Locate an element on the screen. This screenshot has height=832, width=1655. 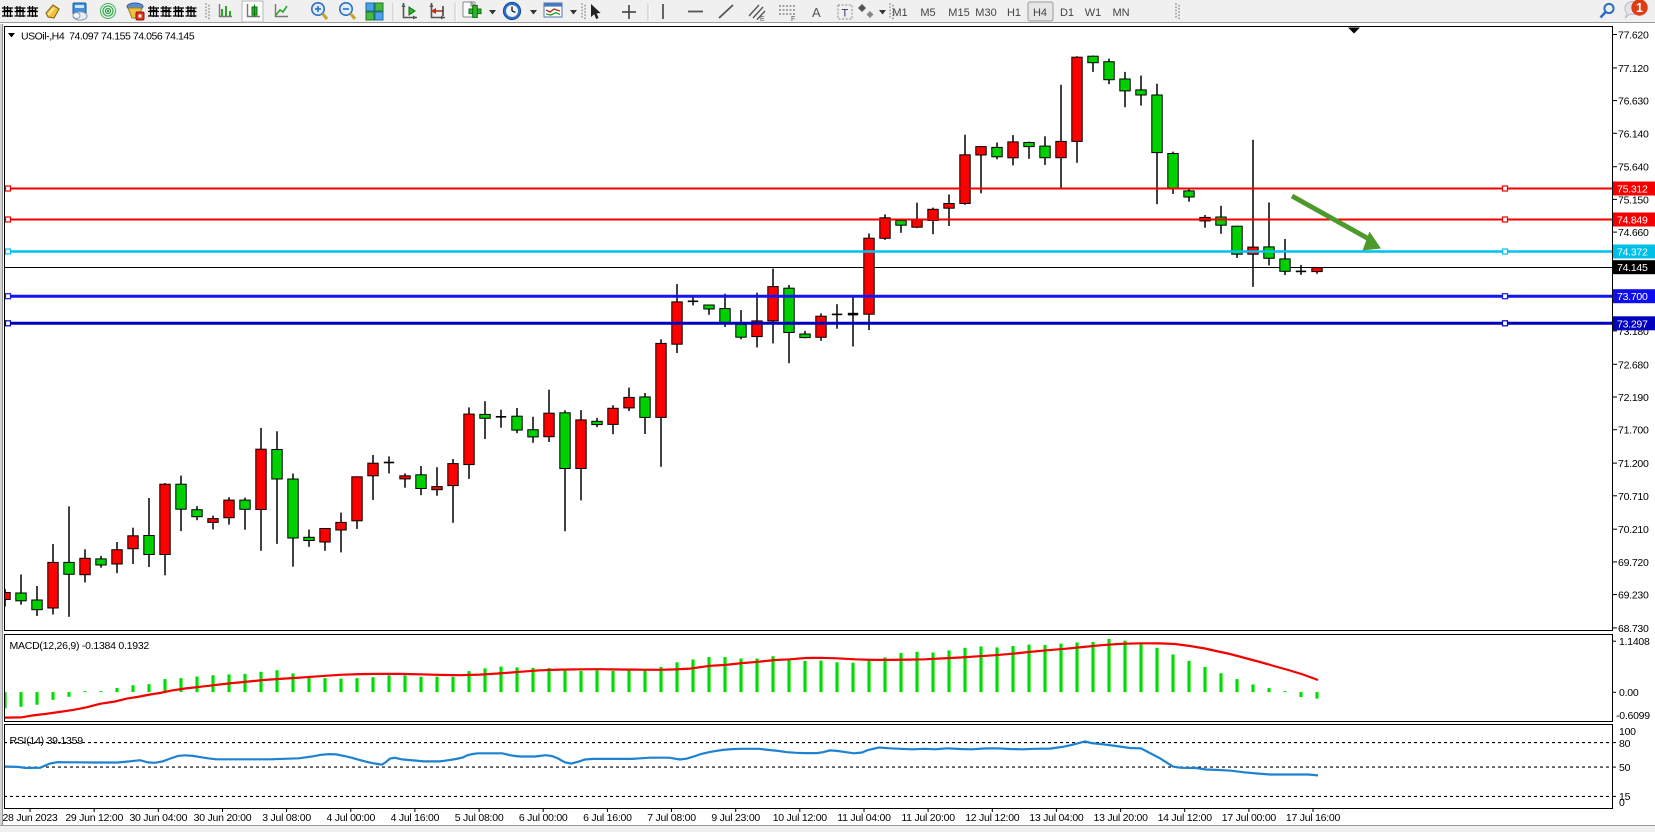
svg-text: 74.145 is located at coordinates (1632, 268).